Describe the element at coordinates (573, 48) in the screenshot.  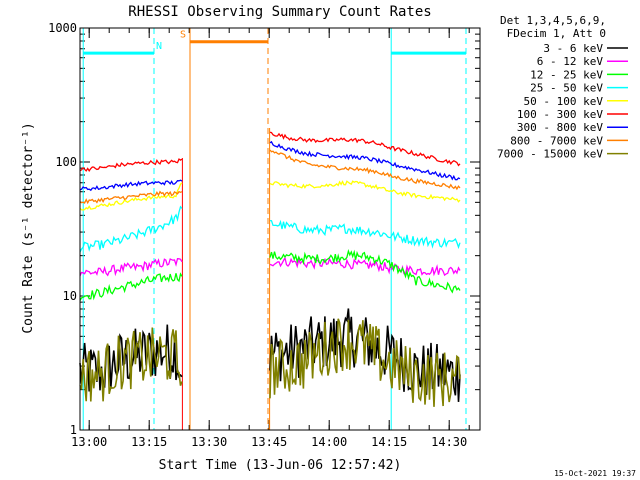
I see `legend-entry-label: 3 - 6 keV` at that location.